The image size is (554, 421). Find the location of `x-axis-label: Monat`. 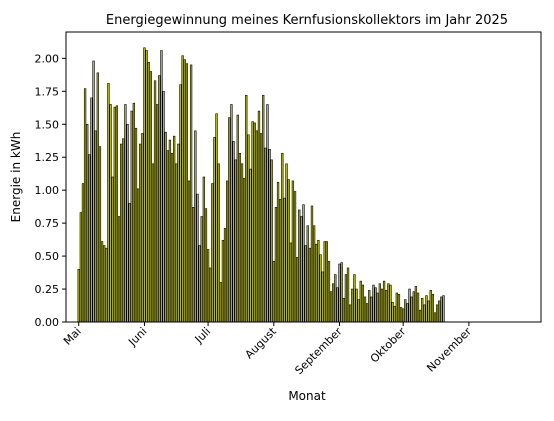

x-axis-label: Monat is located at coordinates (307, 396).